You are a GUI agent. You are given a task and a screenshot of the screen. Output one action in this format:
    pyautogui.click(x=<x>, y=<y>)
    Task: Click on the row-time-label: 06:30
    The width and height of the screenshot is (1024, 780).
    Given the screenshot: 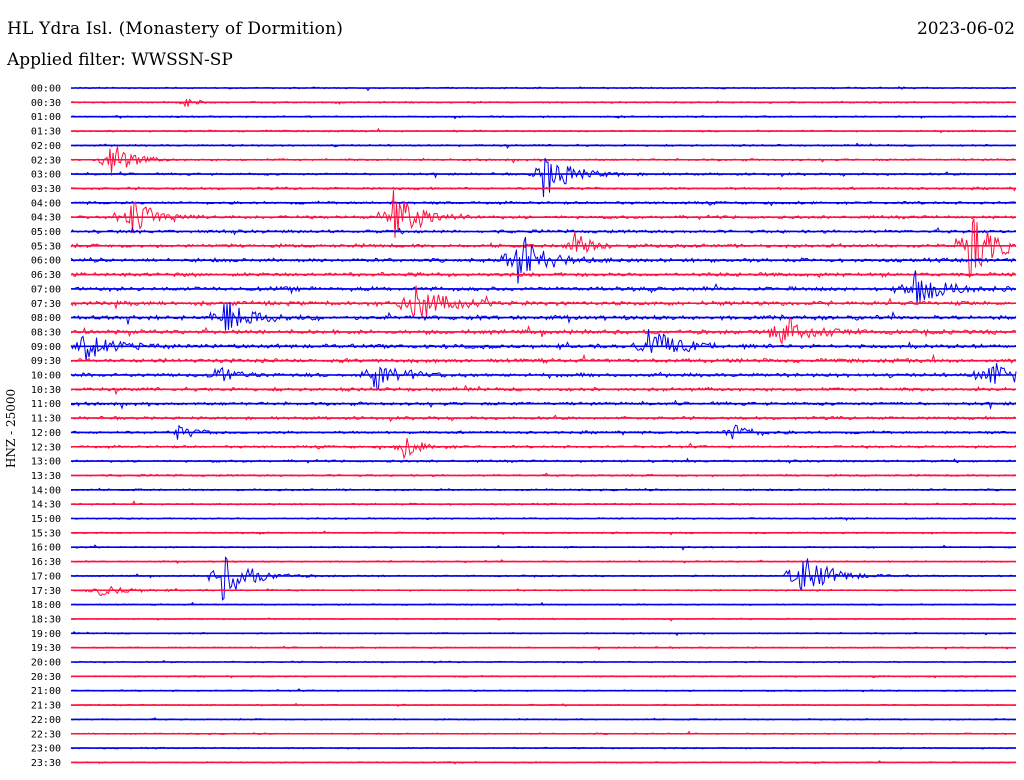 What is the action you would take?
    pyautogui.click(x=46, y=275)
    